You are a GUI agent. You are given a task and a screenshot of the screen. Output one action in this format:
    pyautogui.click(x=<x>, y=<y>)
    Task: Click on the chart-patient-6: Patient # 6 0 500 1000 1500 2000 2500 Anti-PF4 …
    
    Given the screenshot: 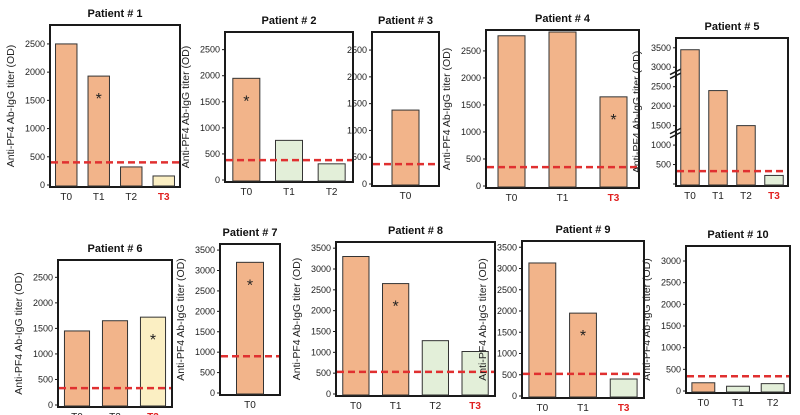 What is the action you would take?
    pyautogui.click(x=93, y=329)
    